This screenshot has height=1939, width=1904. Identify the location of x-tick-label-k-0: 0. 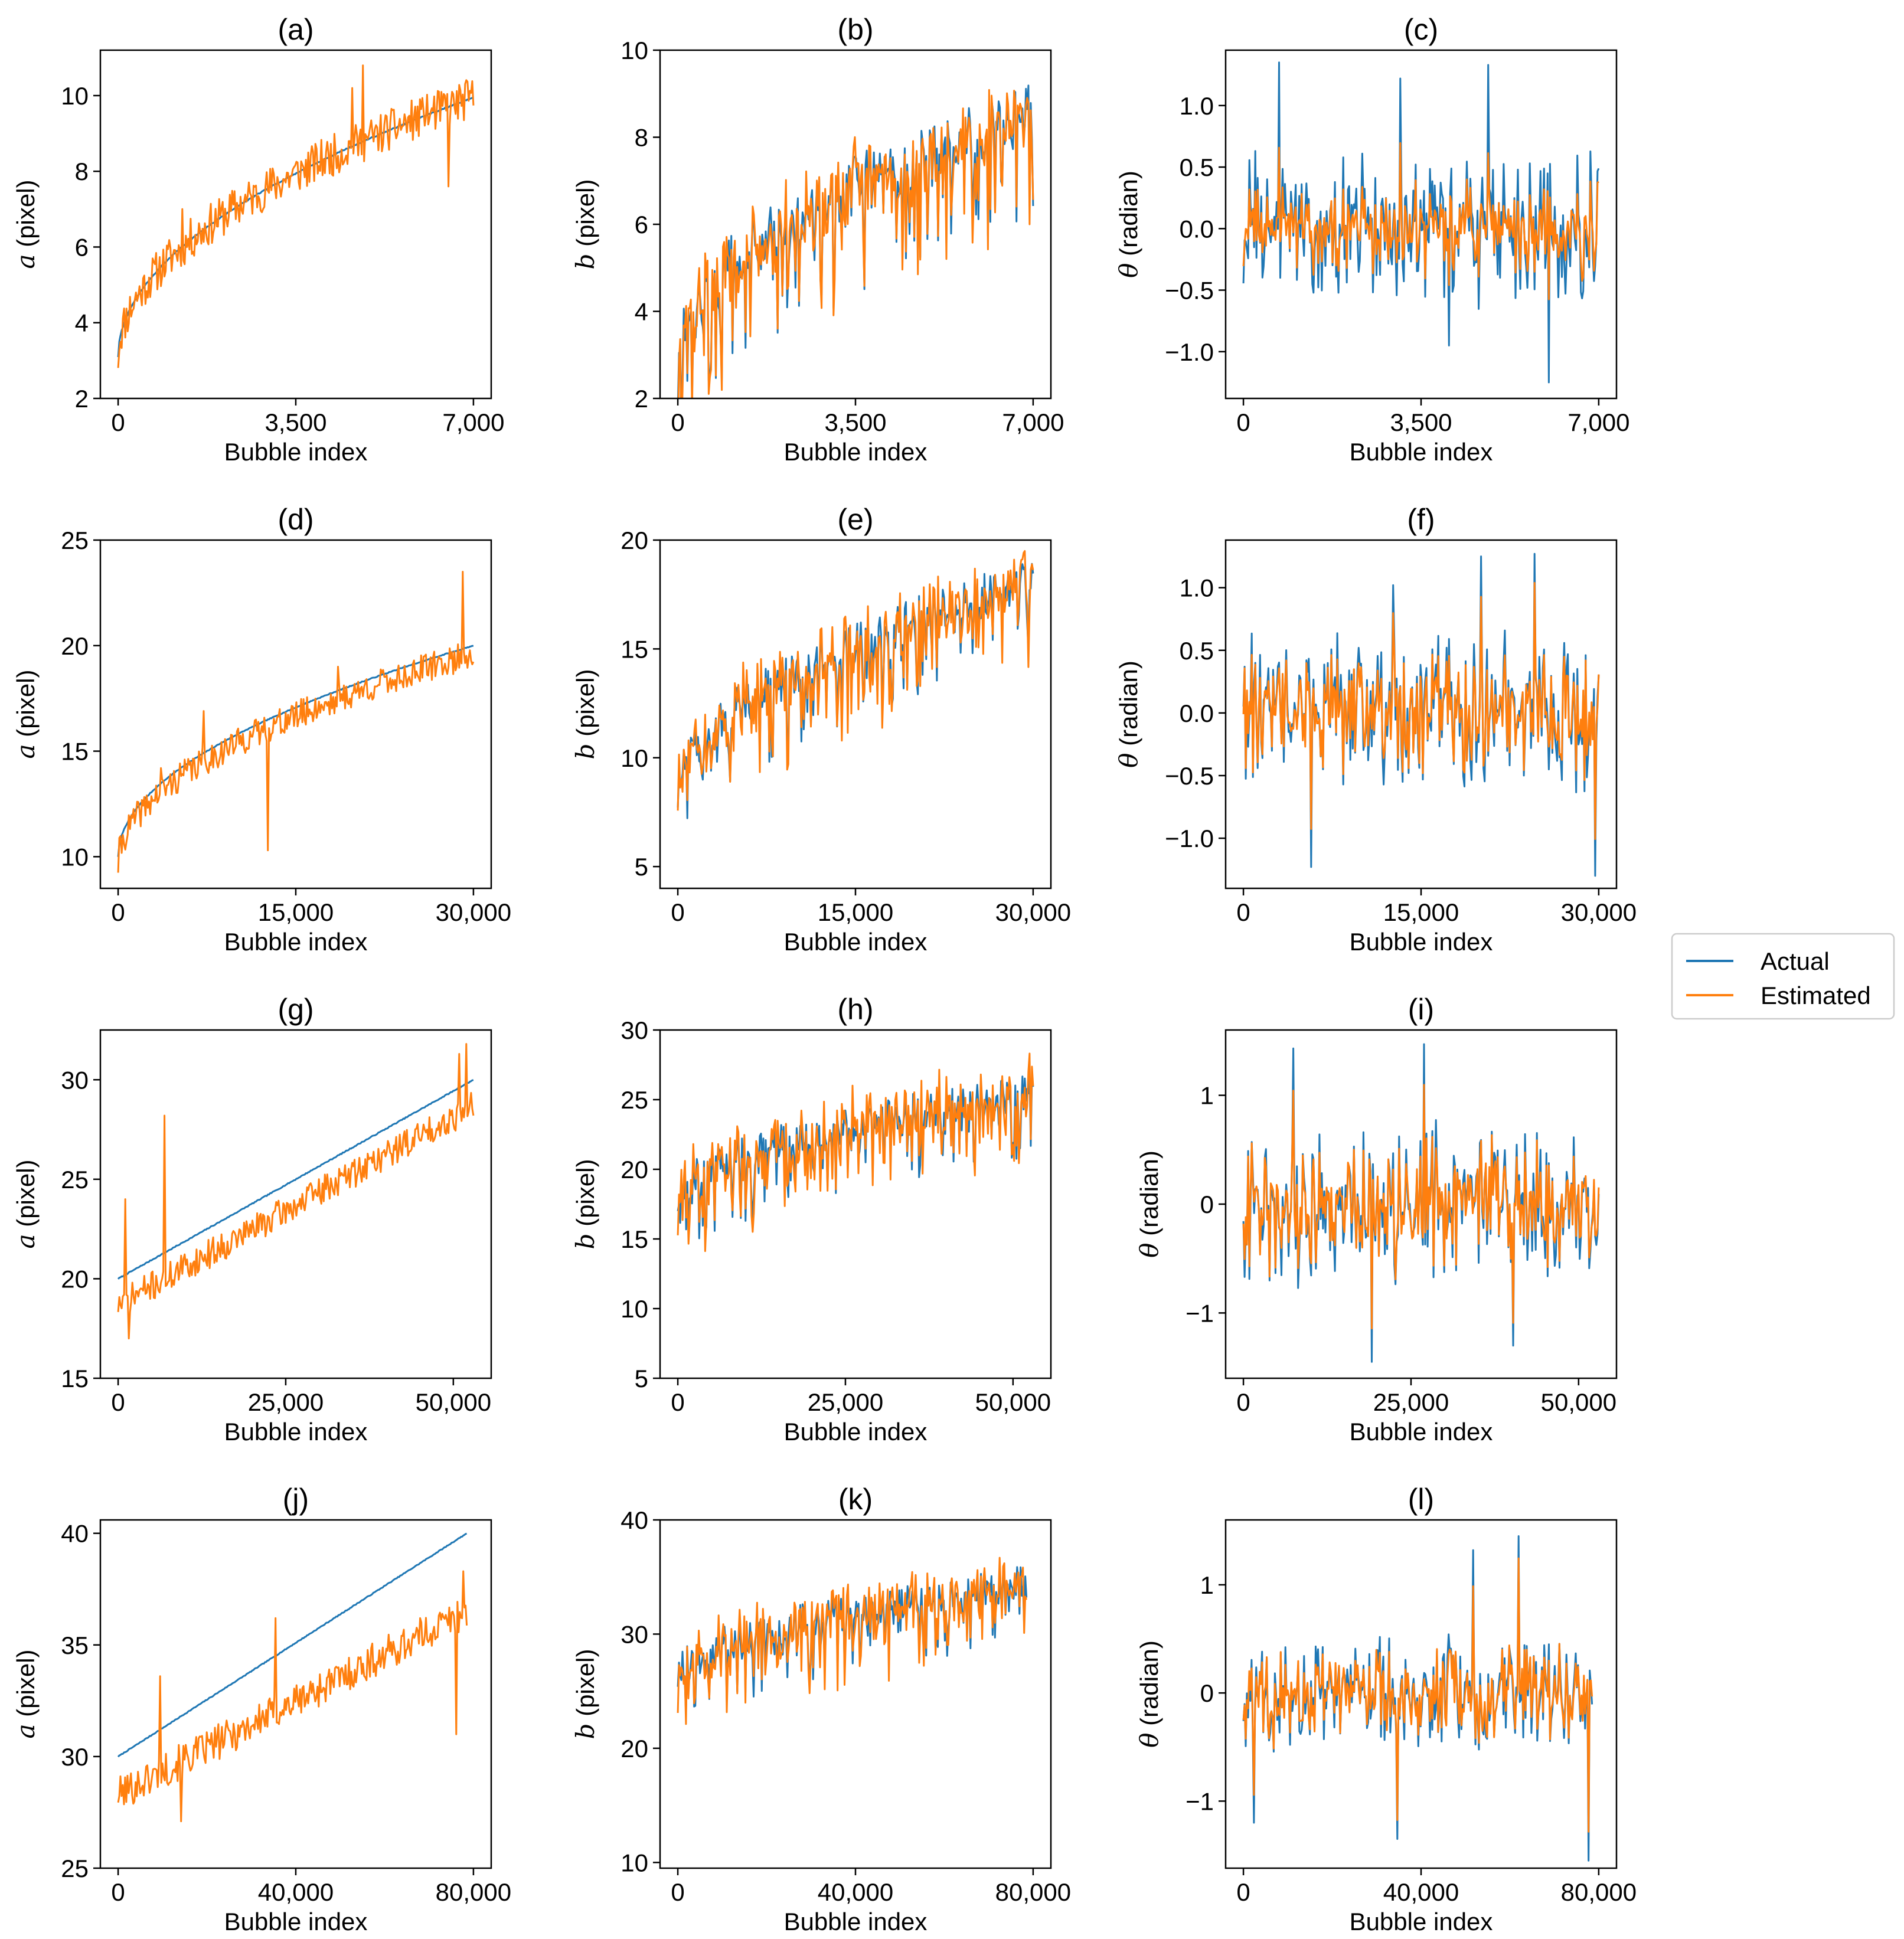
(677, 1892).